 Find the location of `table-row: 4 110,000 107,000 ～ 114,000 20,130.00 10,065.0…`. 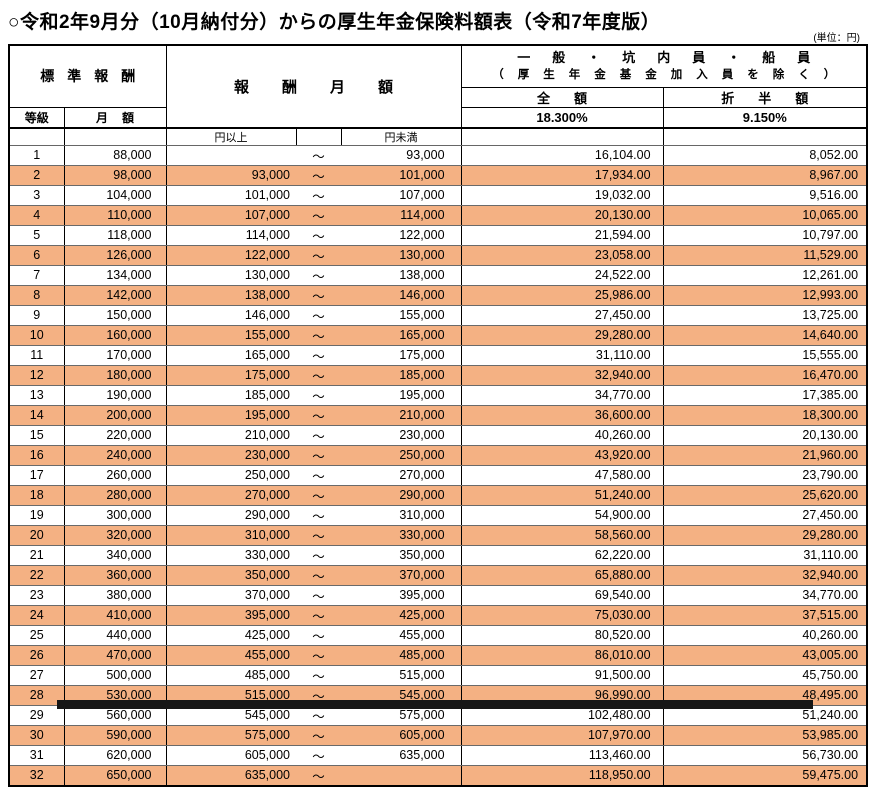

table-row: 4 110,000 107,000 ～ 114,000 20,130.00 10,065.0… is located at coordinates (438, 215).